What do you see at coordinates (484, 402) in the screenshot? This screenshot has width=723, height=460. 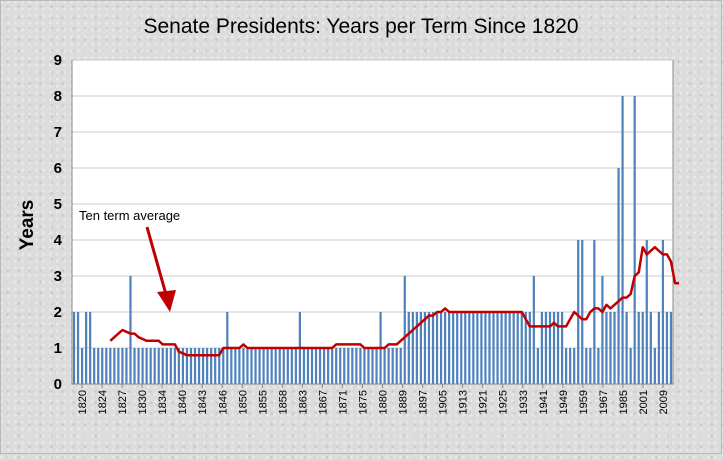 I see `x-tick-label: 1921` at bounding box center [484, 402].